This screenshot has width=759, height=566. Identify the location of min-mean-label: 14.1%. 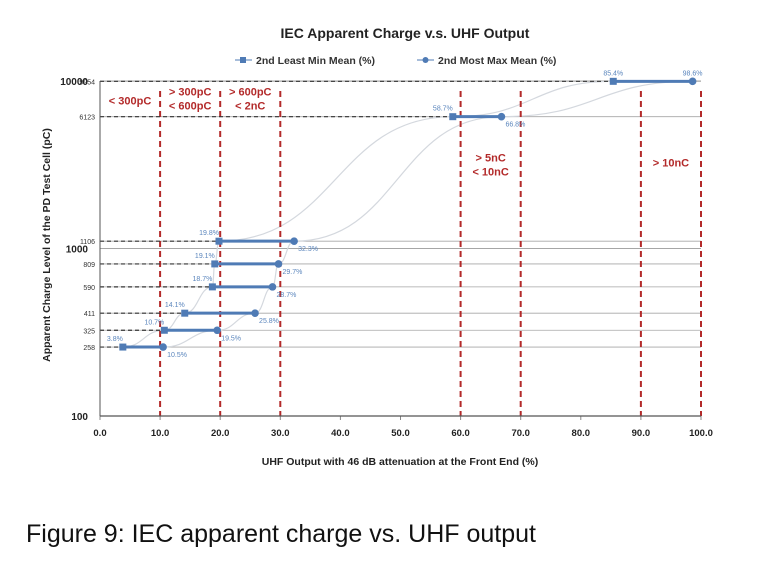
(175, 305).